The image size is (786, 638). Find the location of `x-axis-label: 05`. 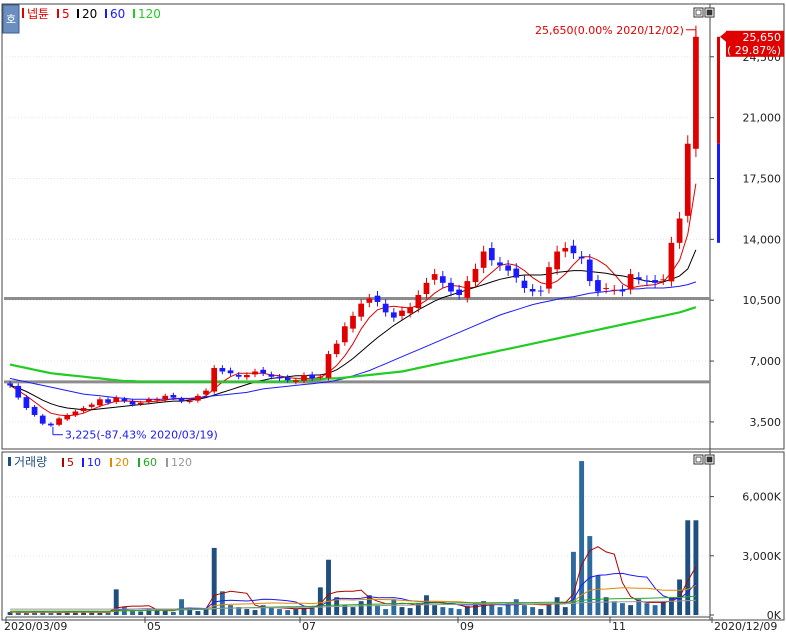

x-axis-label: 05 is located at coordinates (154, 626).